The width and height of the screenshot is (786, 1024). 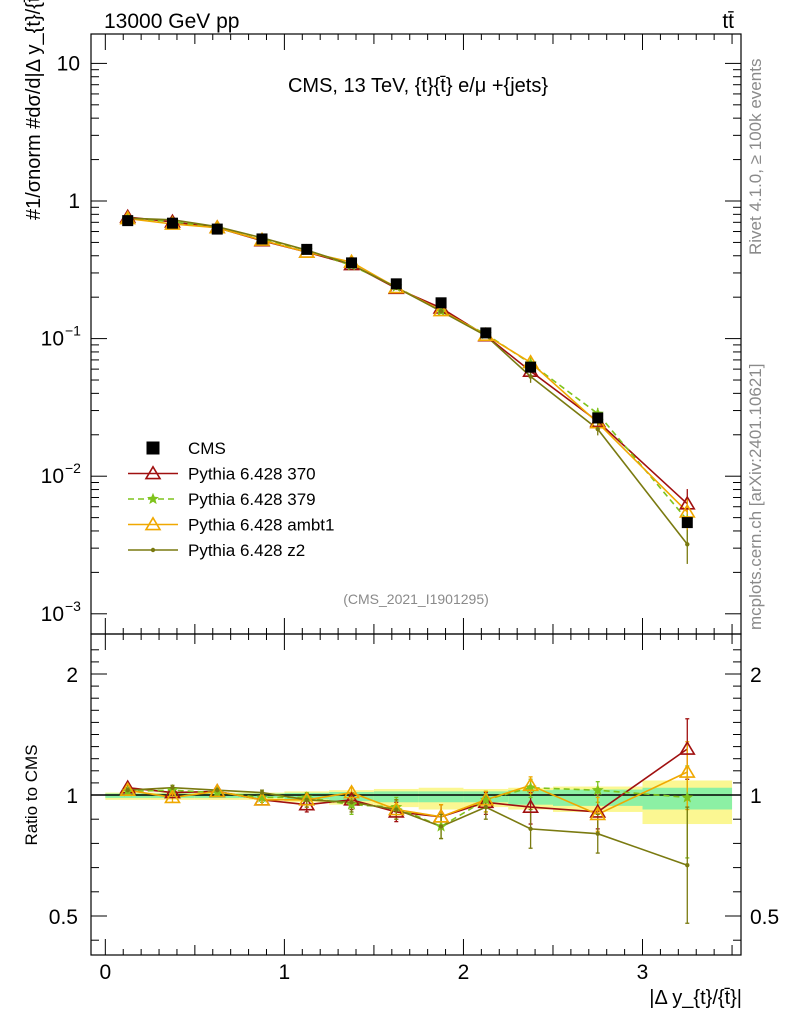 I want to click on y-tick-label: 10 −2, so click(x=61, y=474).